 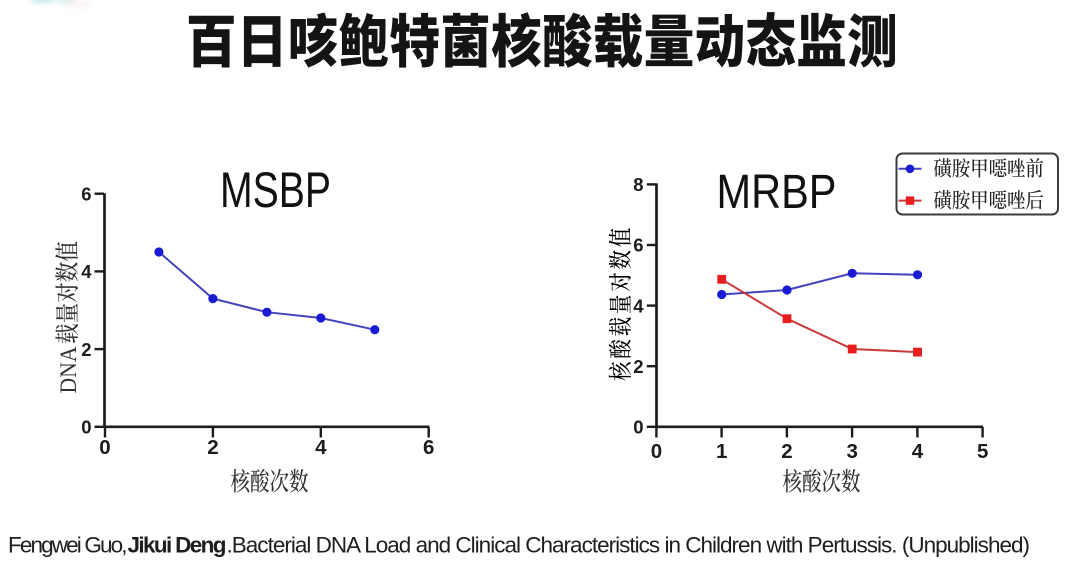 I want to click on svg-text: Jikui Deng, so click(x=177, y=545).